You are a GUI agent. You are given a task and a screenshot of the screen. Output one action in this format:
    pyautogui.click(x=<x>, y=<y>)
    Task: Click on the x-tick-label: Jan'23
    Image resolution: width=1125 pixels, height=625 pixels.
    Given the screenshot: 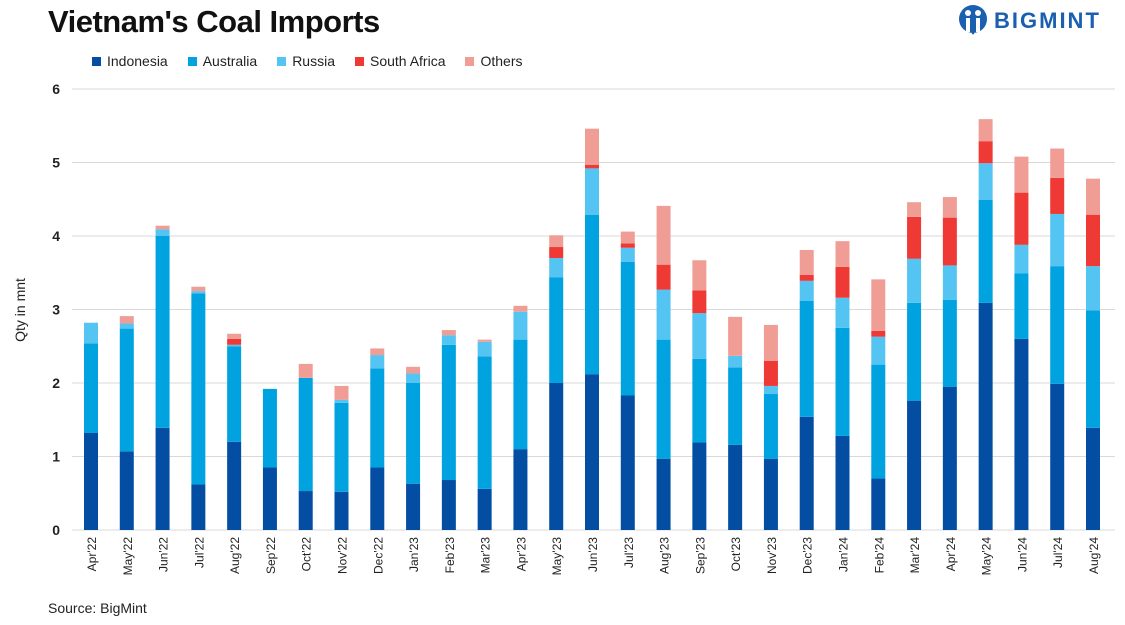 What is the action you would take?
    pyautogui.click(x=414, y=554)
    